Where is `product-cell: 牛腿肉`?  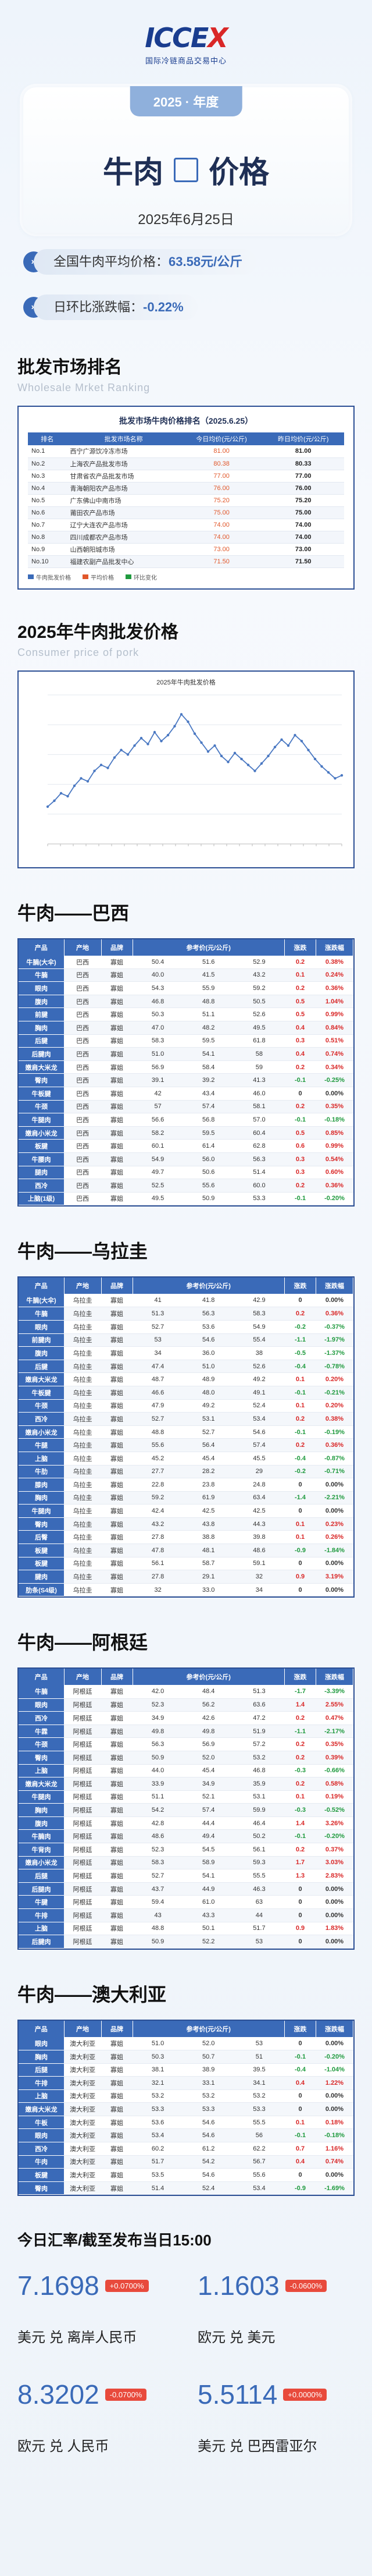 product-cell: 牛腿肉 is located at coordinates (42, 1120).